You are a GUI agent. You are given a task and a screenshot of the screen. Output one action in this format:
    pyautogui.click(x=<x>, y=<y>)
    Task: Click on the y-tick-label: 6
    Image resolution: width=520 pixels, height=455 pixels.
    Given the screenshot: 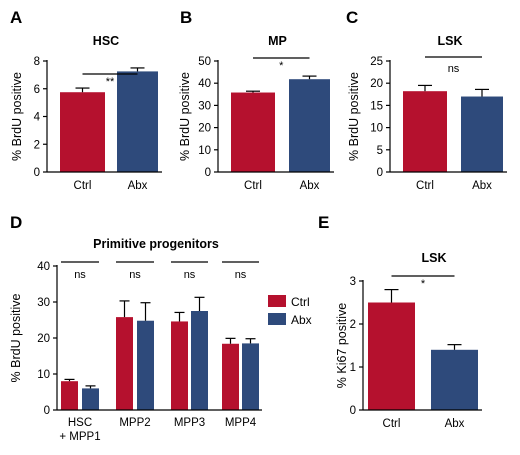 What is the action you would take?
    pyautogui.click(x=37, y=90)
    